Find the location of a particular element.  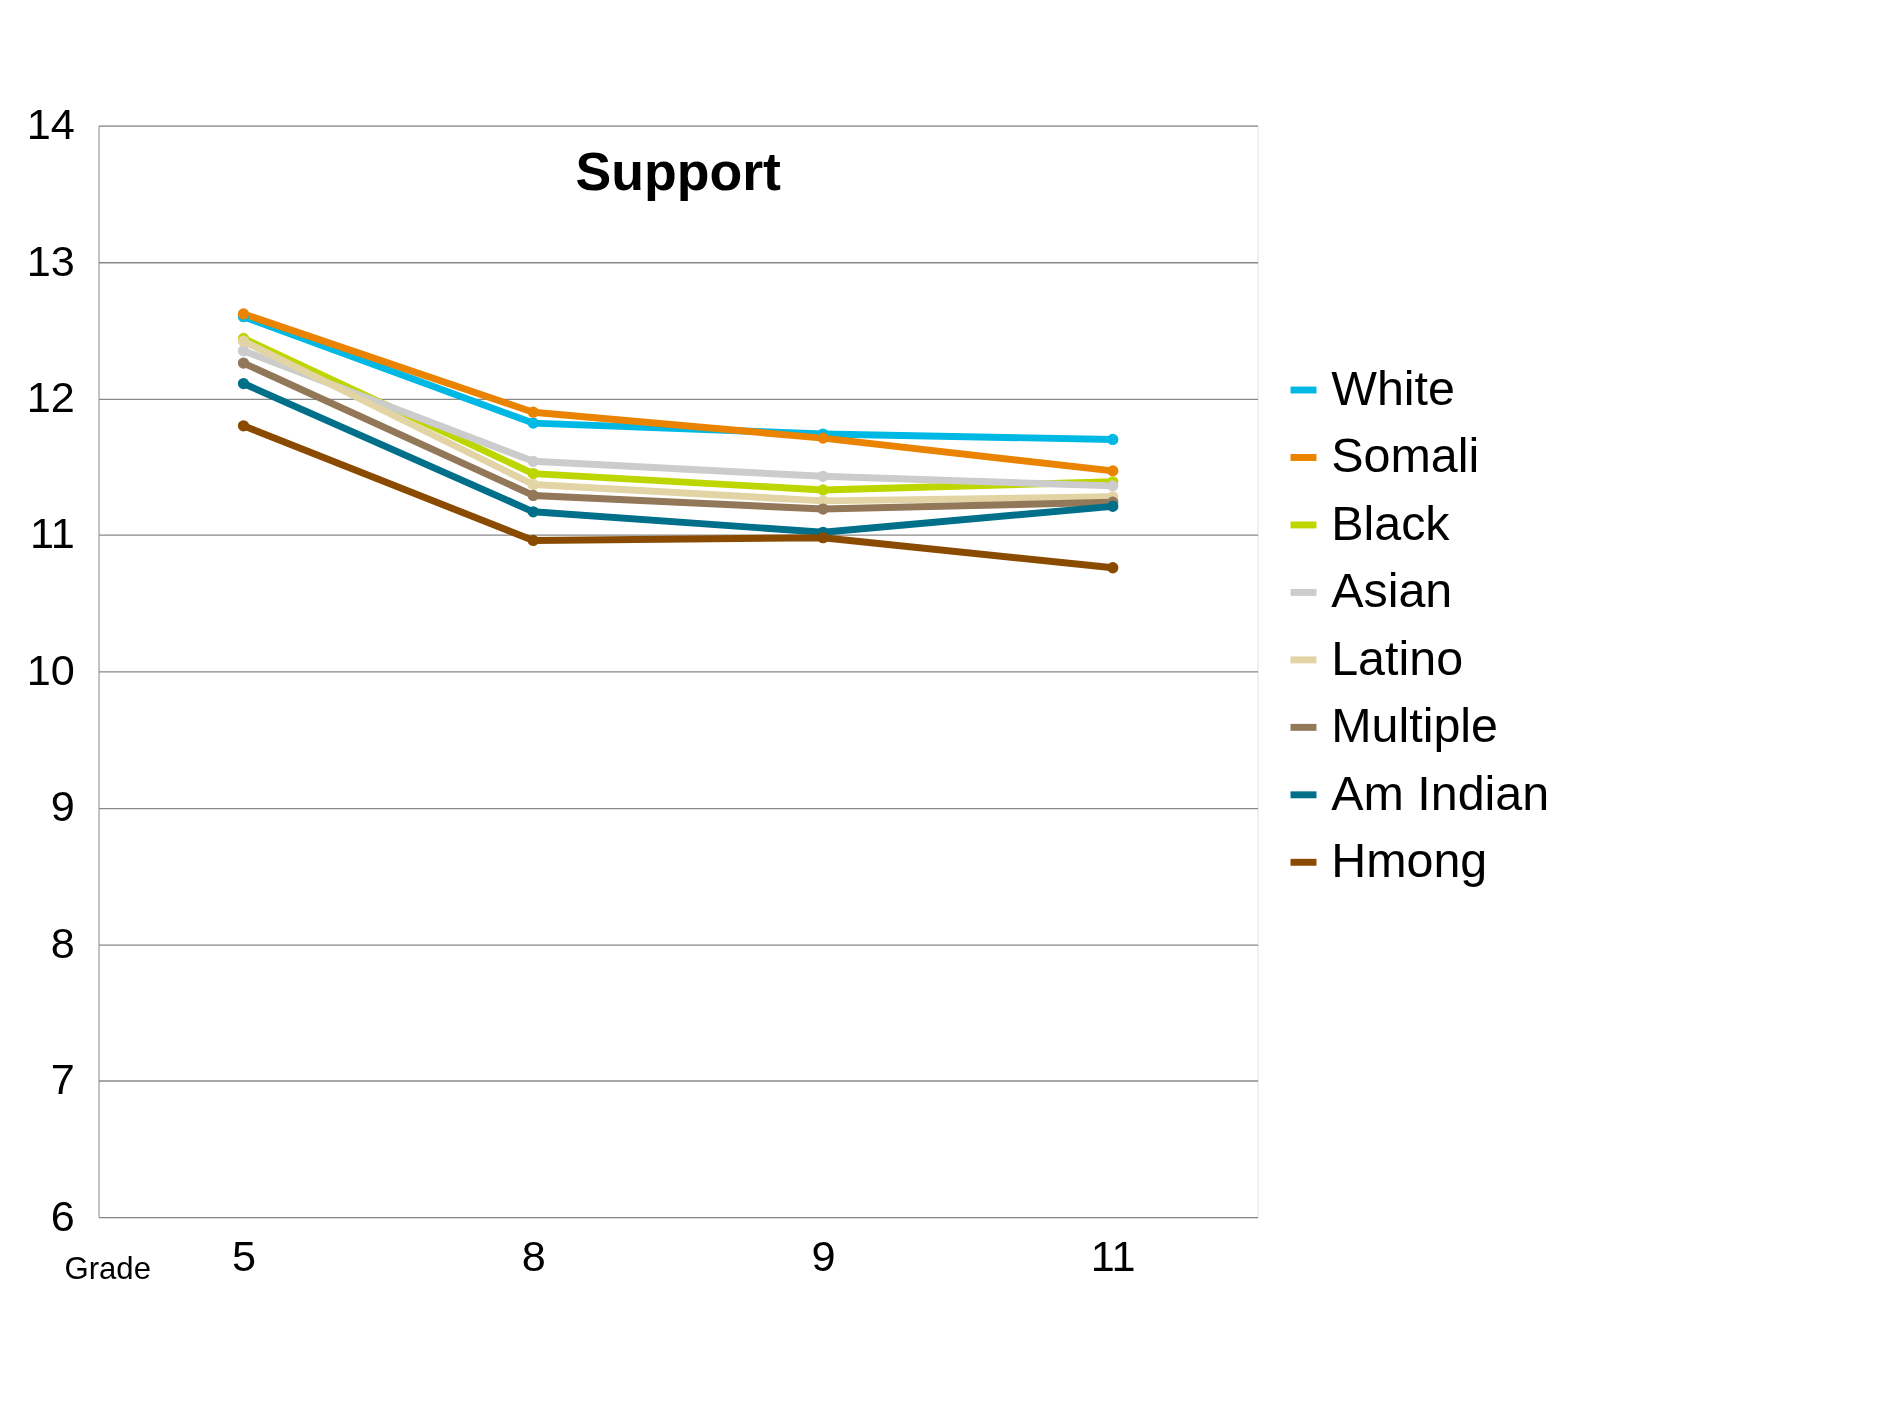

x-tick-label: 11 is located at coordinates (1113, 1256).